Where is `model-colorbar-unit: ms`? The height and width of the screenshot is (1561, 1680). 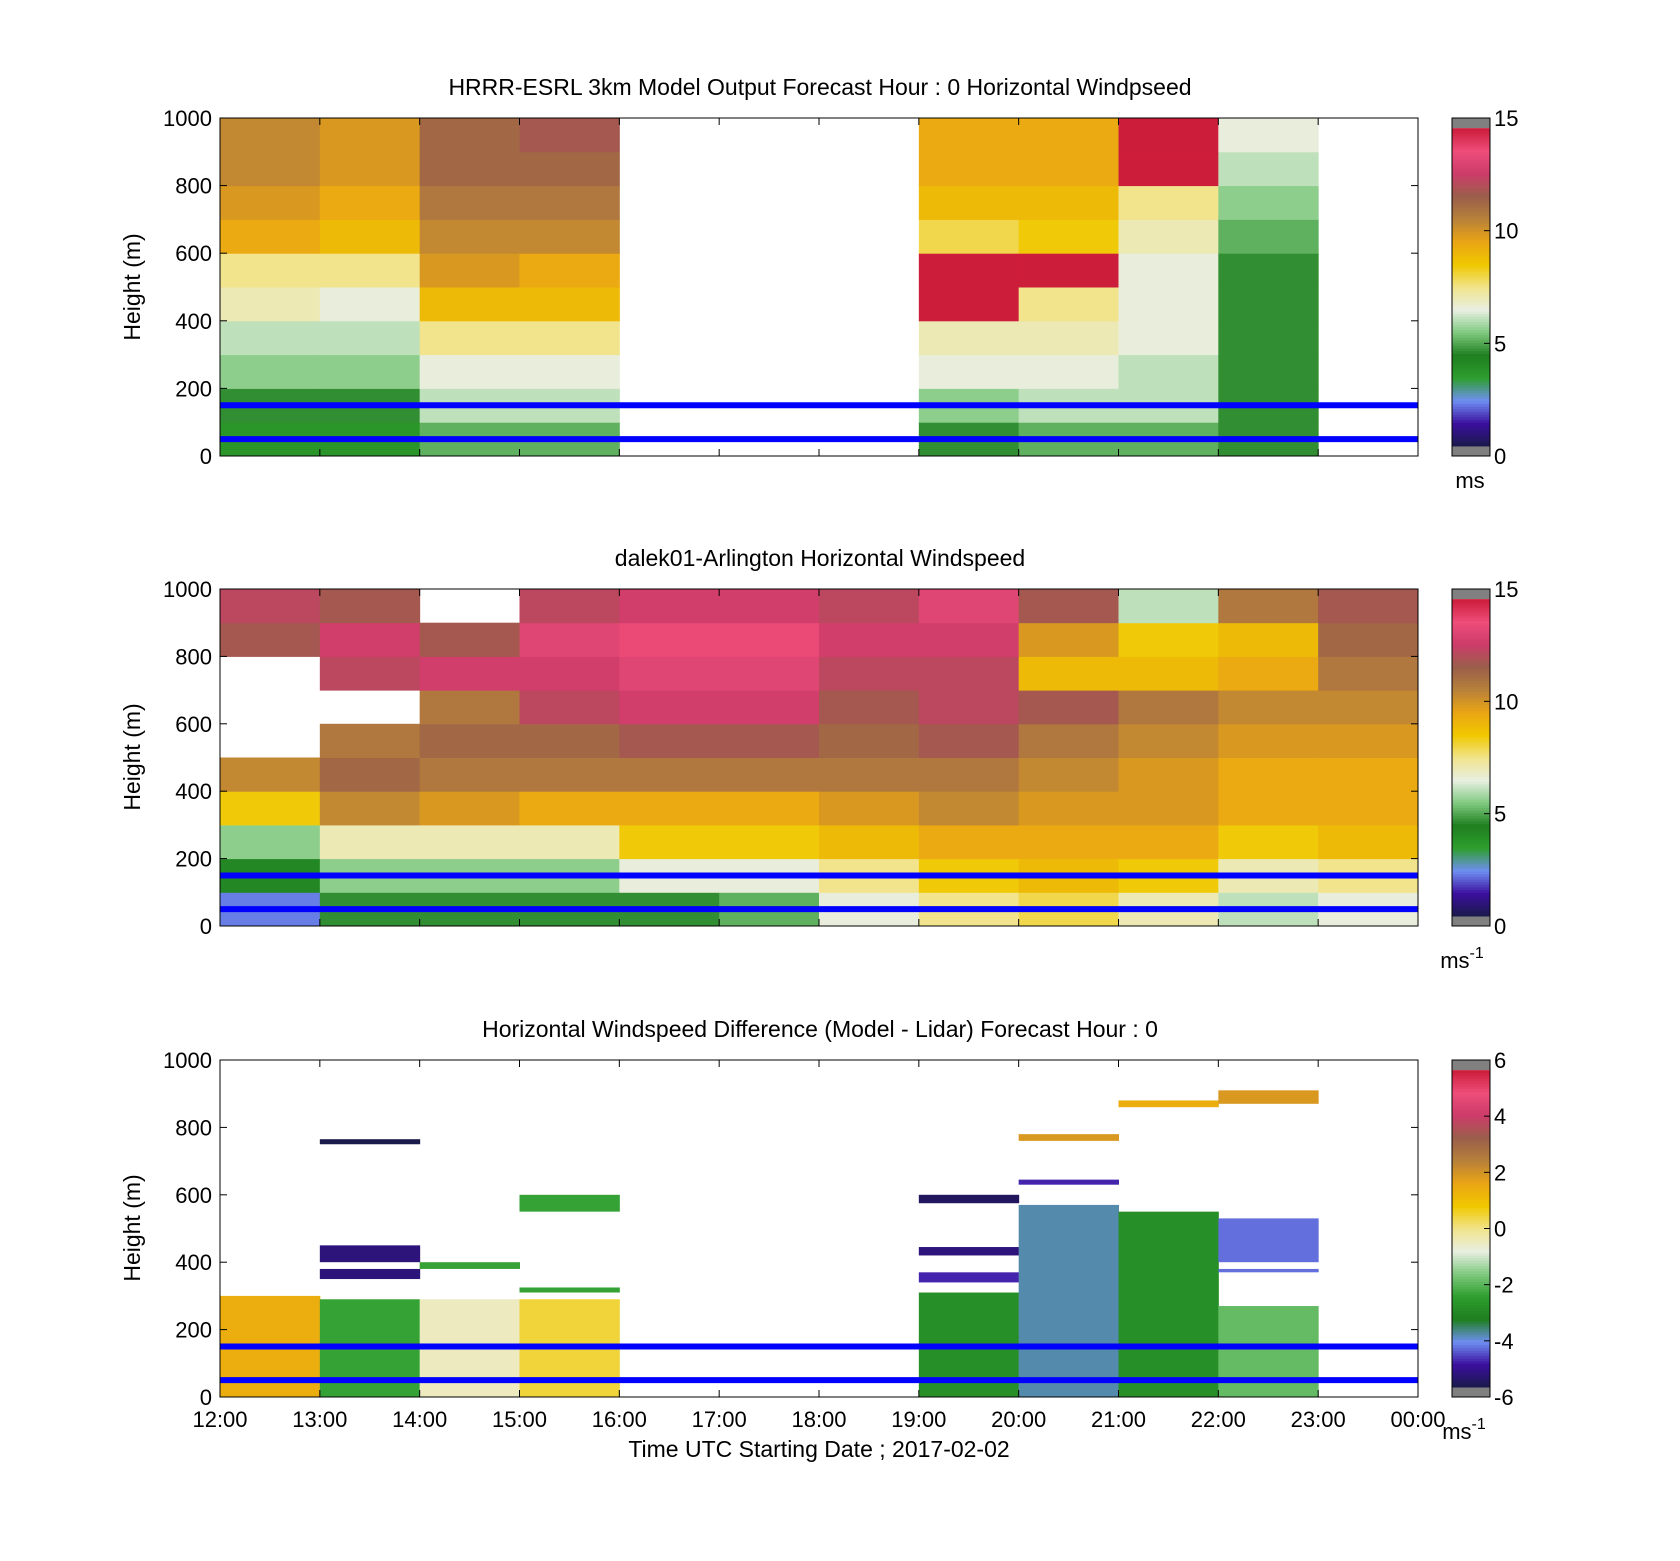 model-colorbar-unit: ms is located at coordinates (1469, 480).